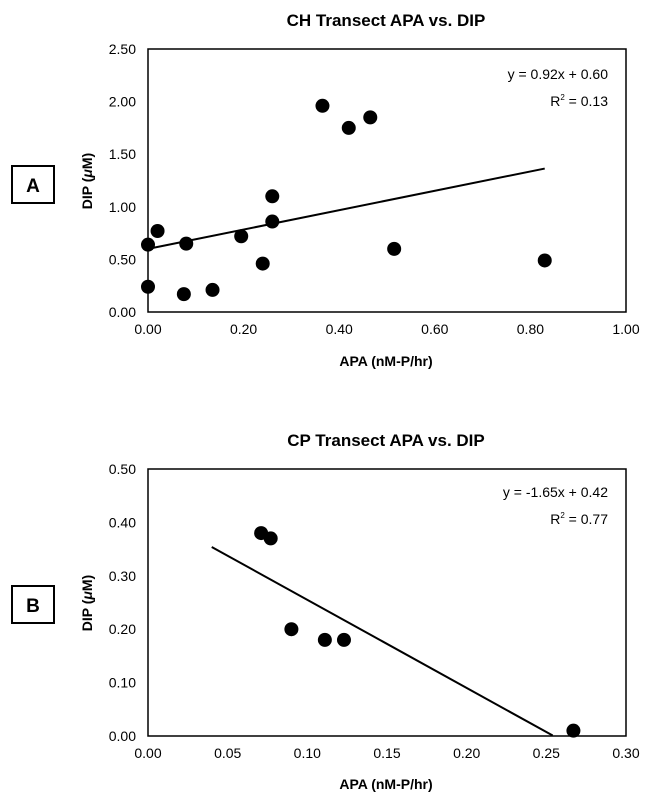 This screenshot has width=647, height=794. I want to click on chart-a-y-tick-label: 1.50, so click(122, 154).